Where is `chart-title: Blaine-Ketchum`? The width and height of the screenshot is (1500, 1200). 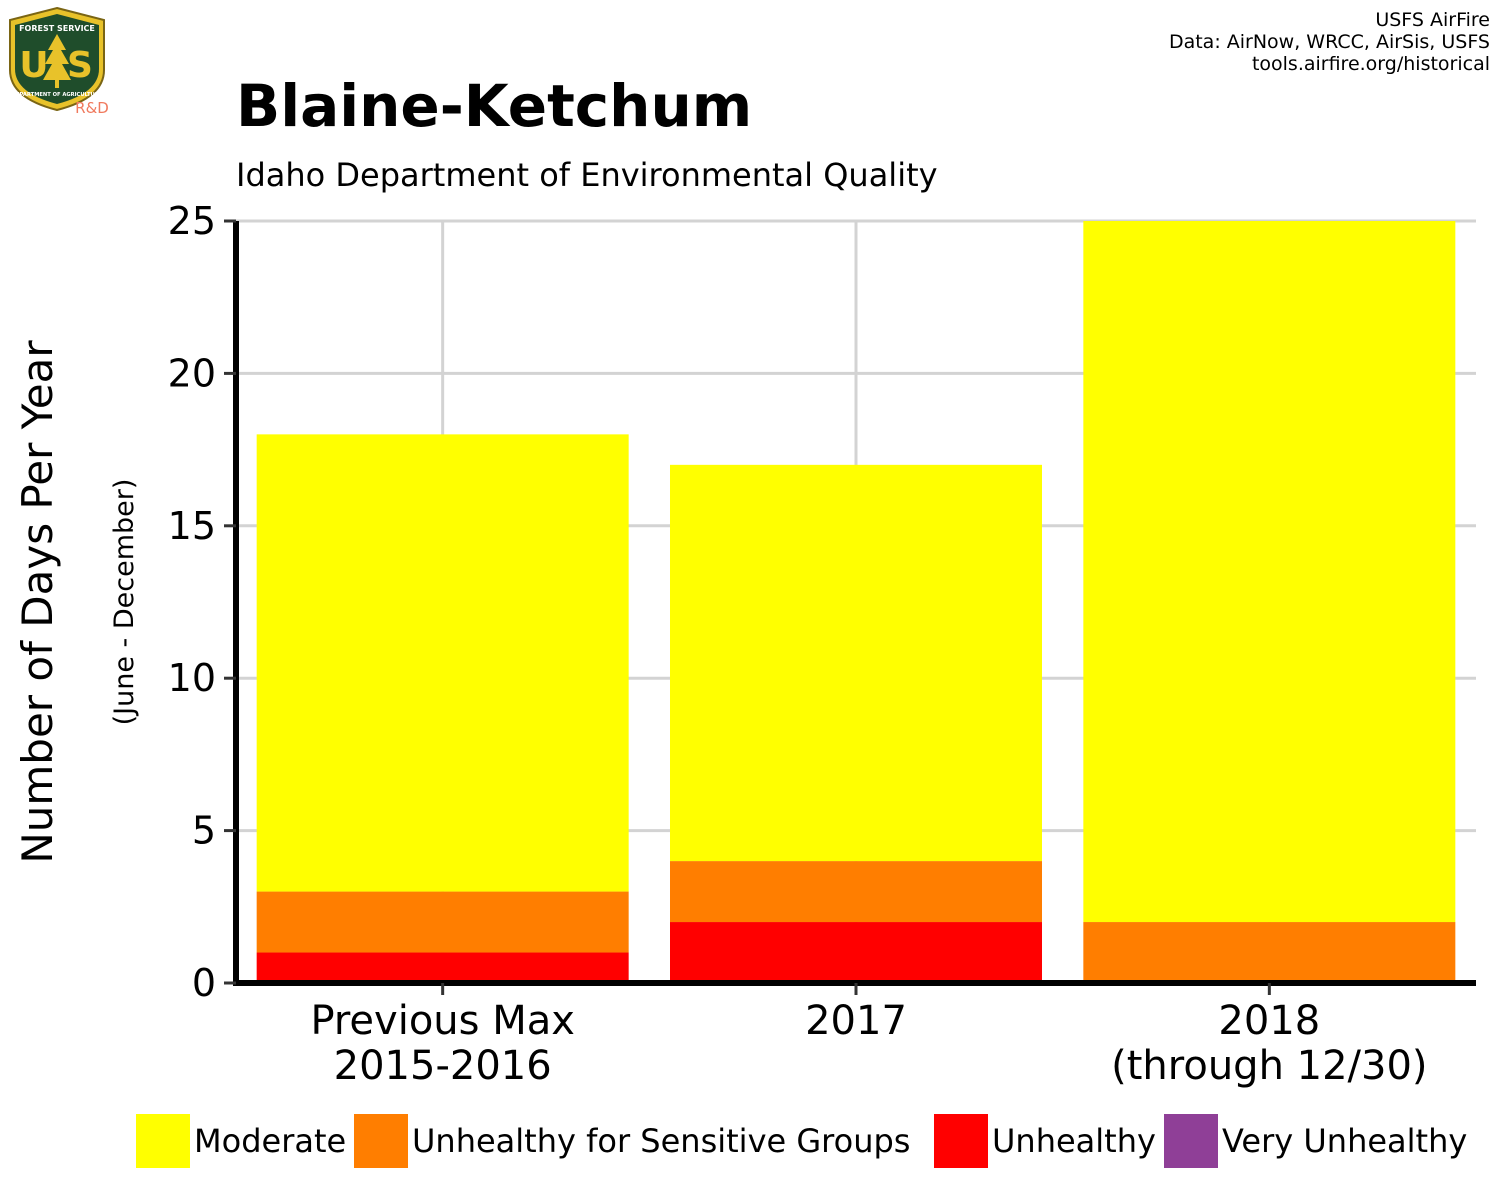
chart-title: Blaine-Ketchum is located at coordinates (494, 106).